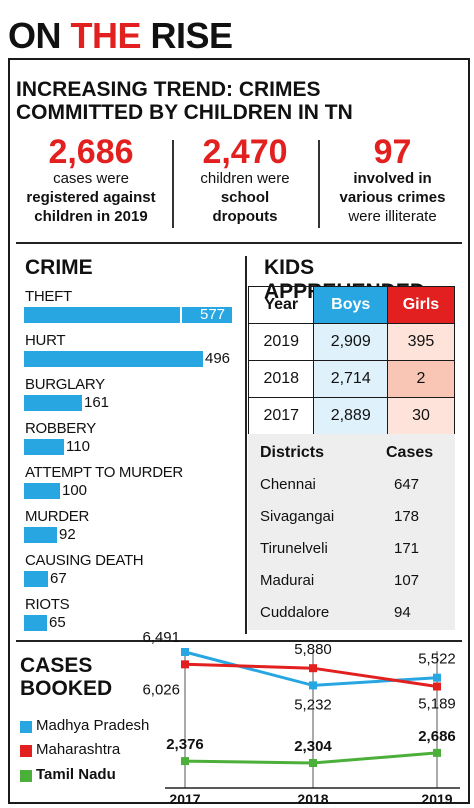 This screenshot has width=474, height=808. Describe the element at coordinates (350, 342) in the screenshot. I see `cell-boys: 2,909` at that location.